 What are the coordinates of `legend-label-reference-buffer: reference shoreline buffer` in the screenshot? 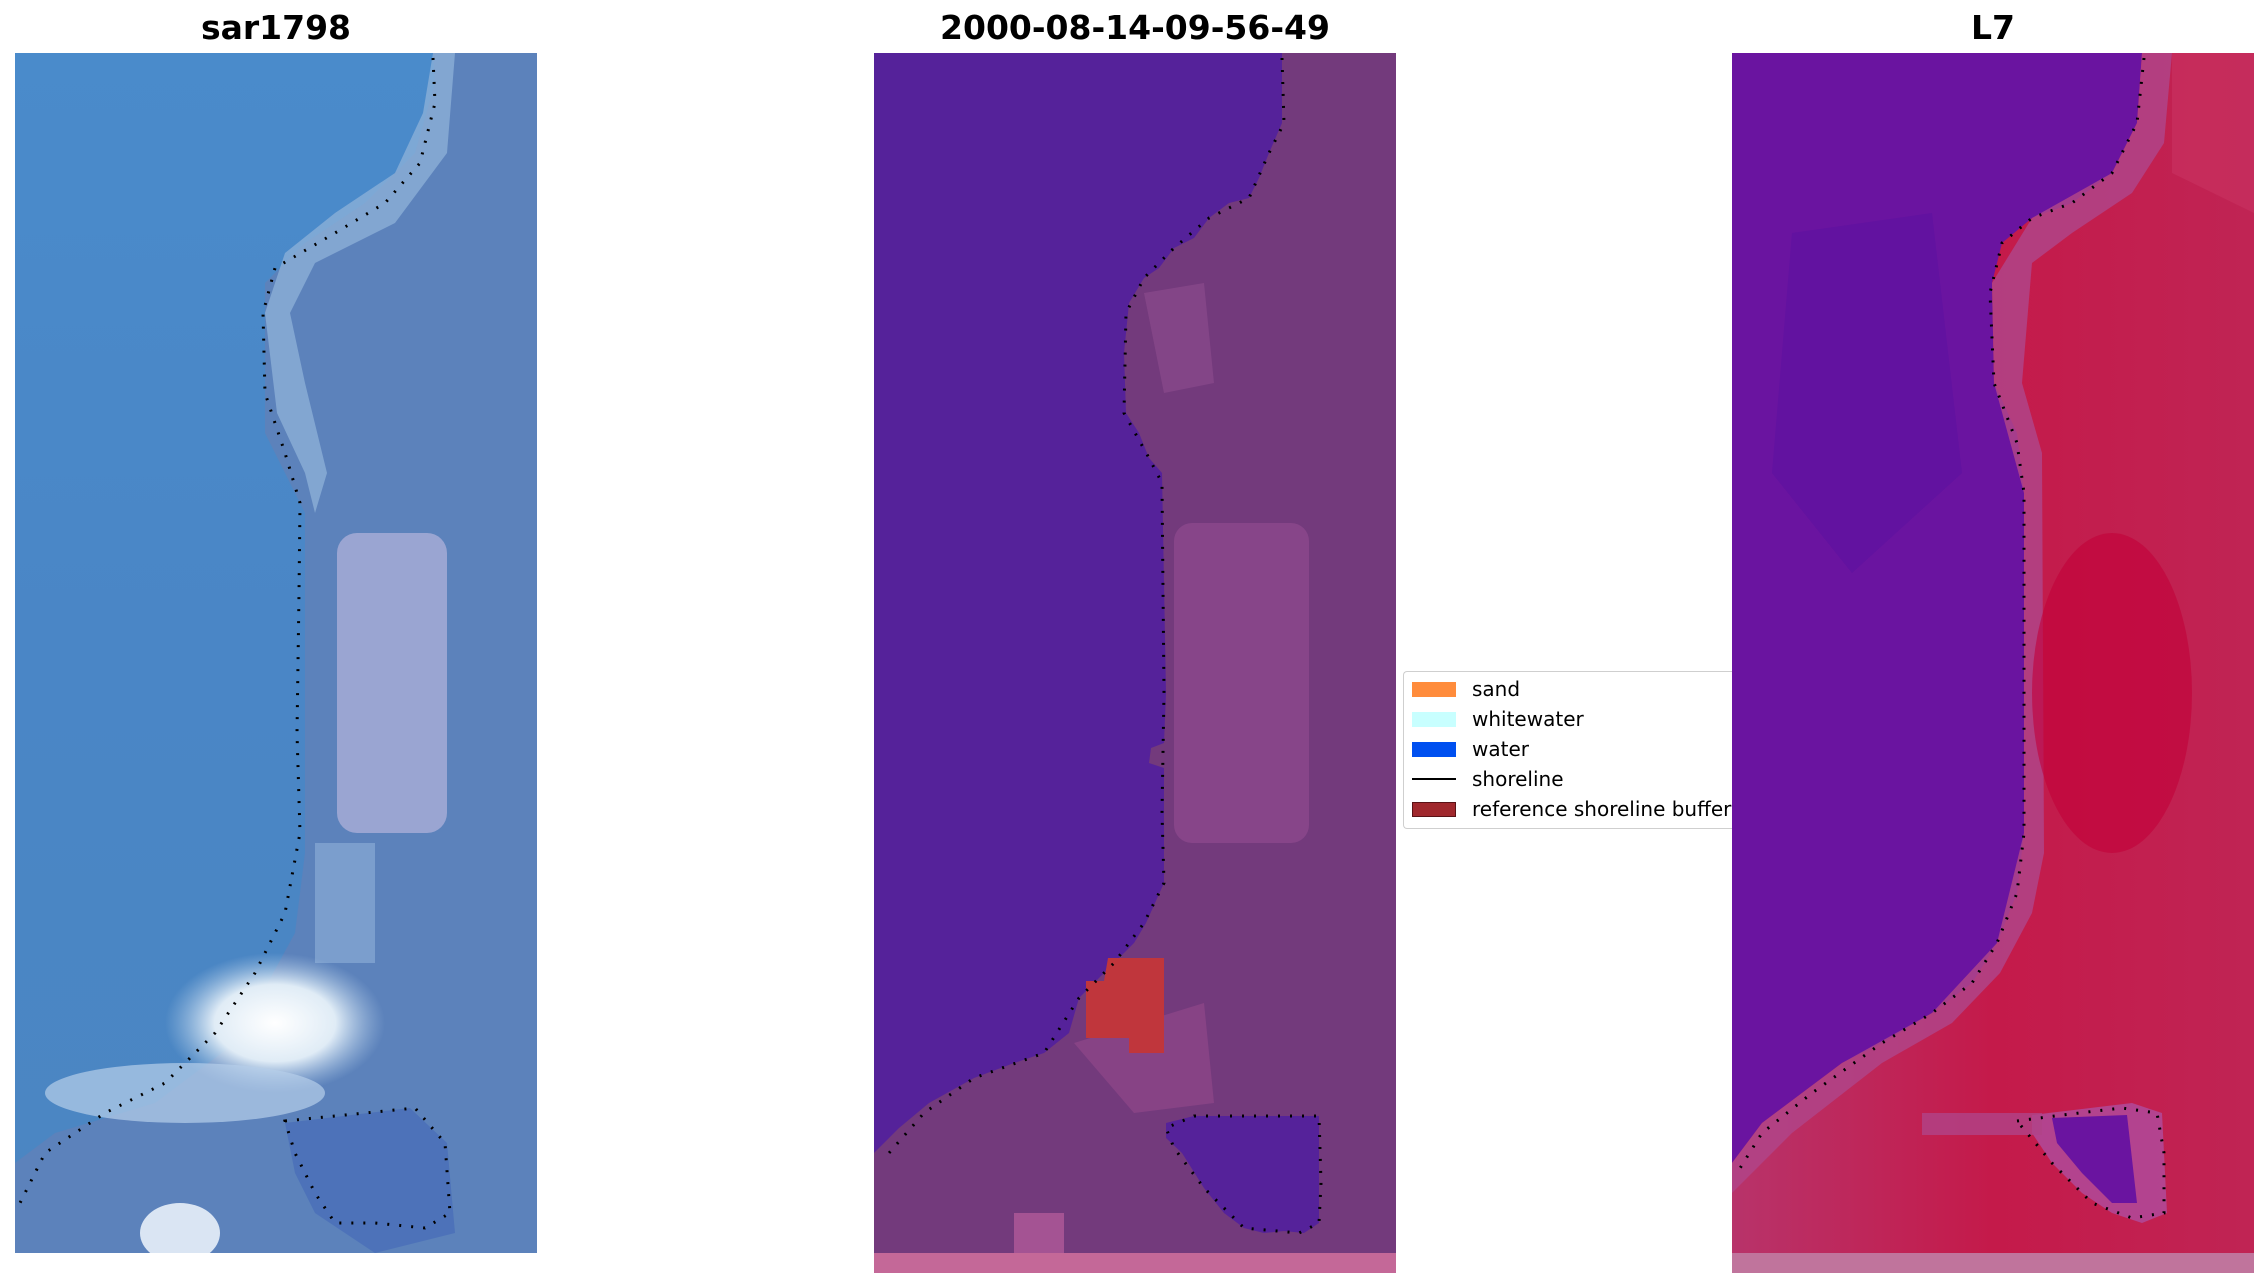 It's located at (1602, 809).